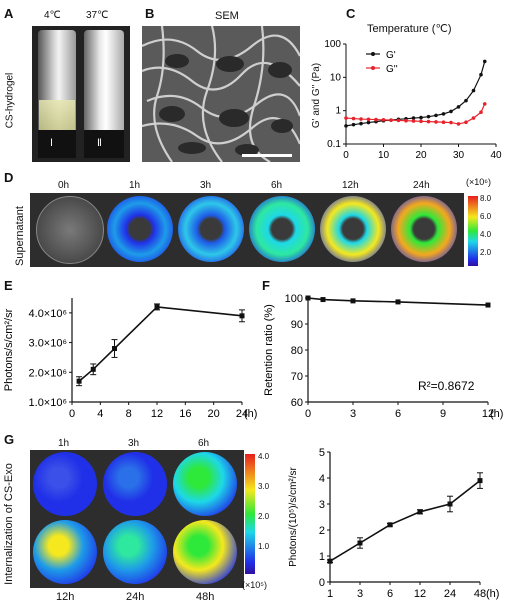 The image size is (513, 612). I want to click on vial-2: Ⅱ, so click(104, 94).